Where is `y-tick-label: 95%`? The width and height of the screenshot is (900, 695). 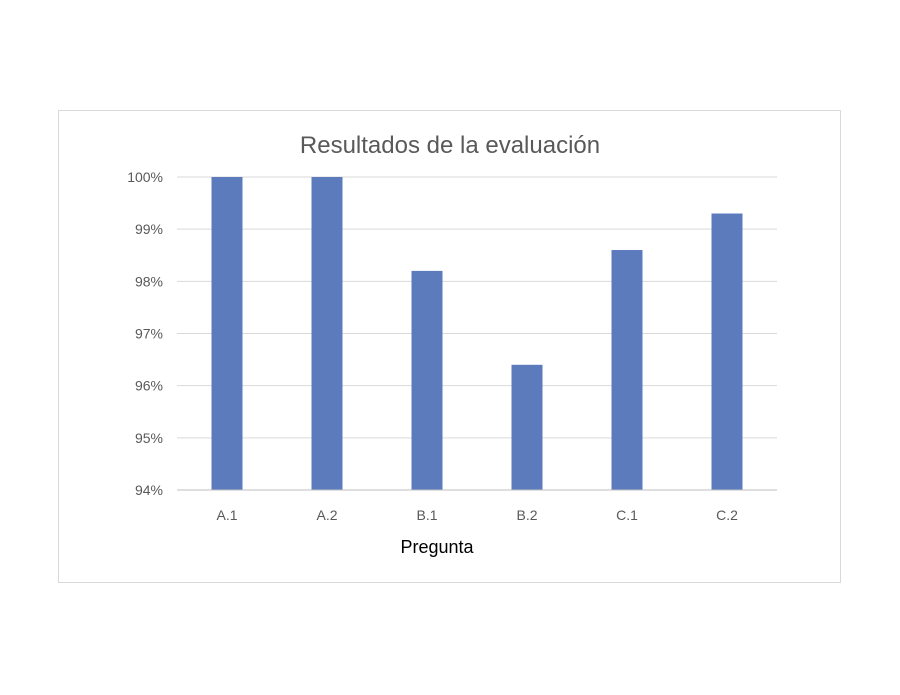
y-tick-label: 95% is located at coordinates (149, 438).